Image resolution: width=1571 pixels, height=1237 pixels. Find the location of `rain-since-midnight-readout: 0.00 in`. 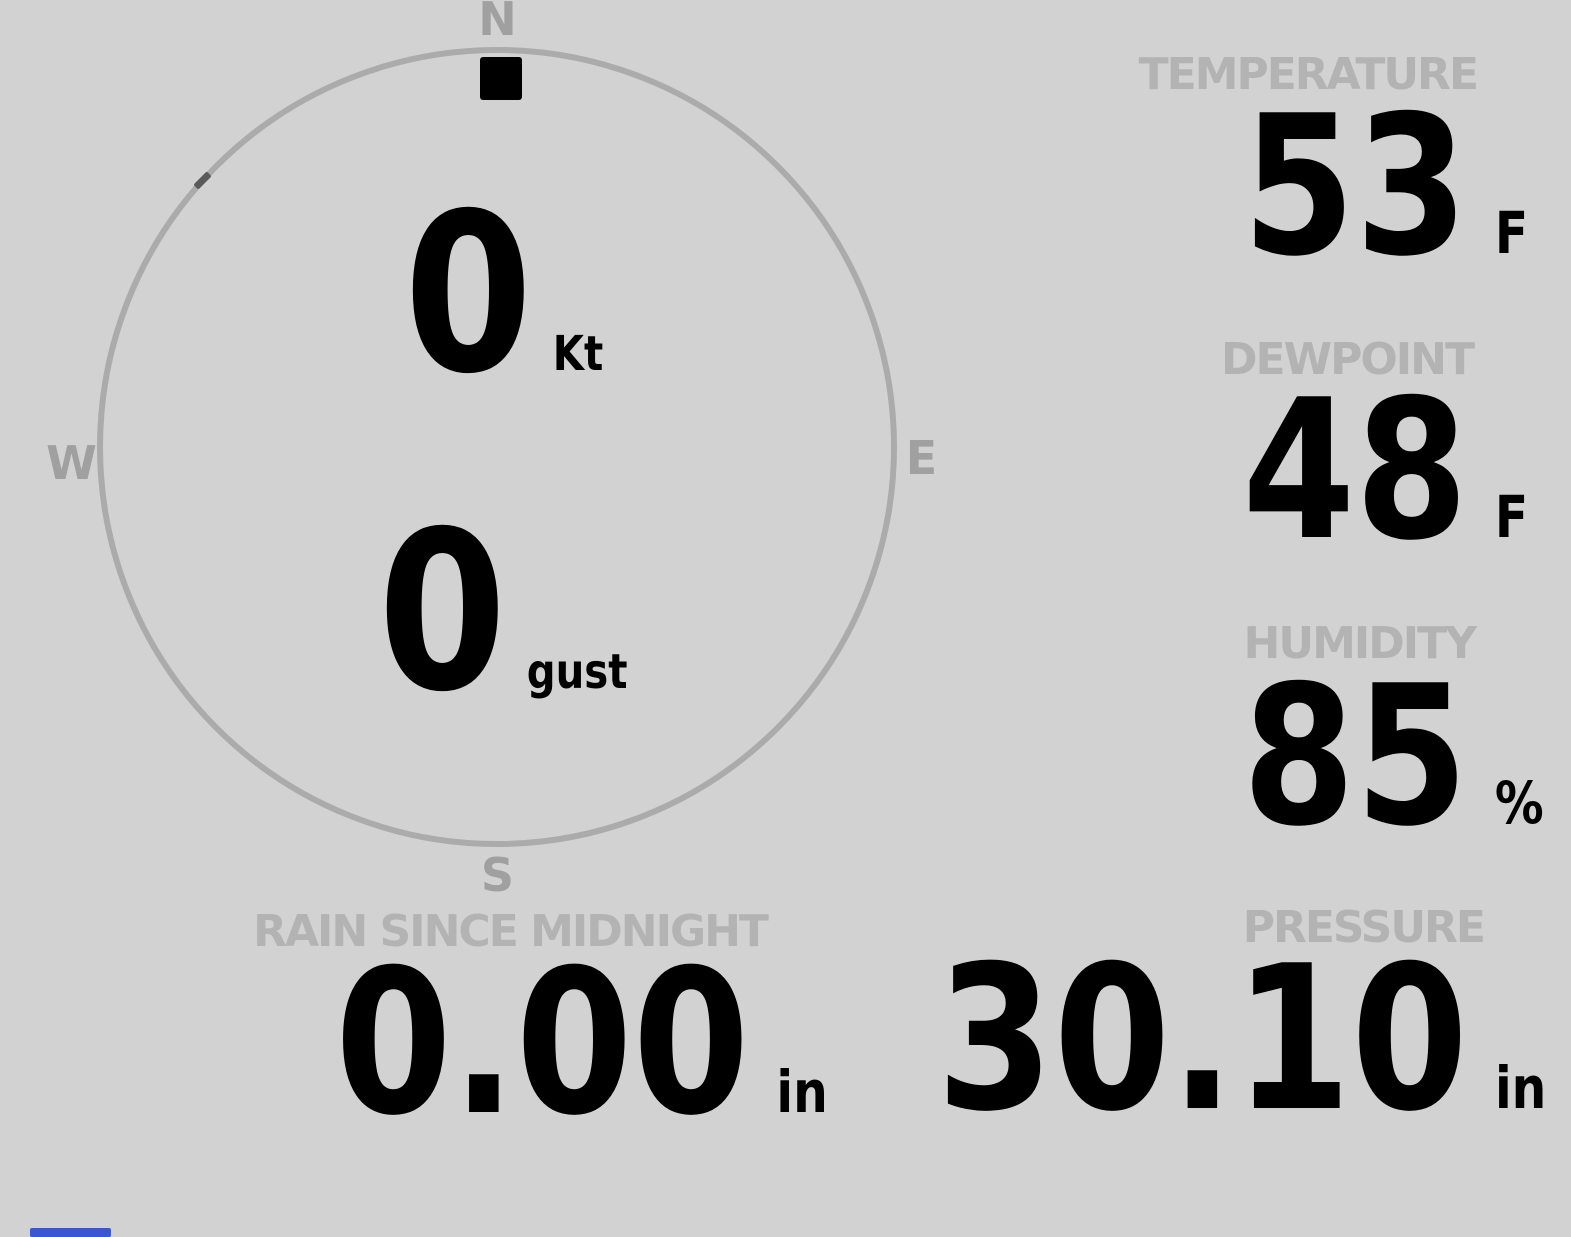

rain-since-midnight-readout: 0.00 in is located at coordinates (581, 1044).